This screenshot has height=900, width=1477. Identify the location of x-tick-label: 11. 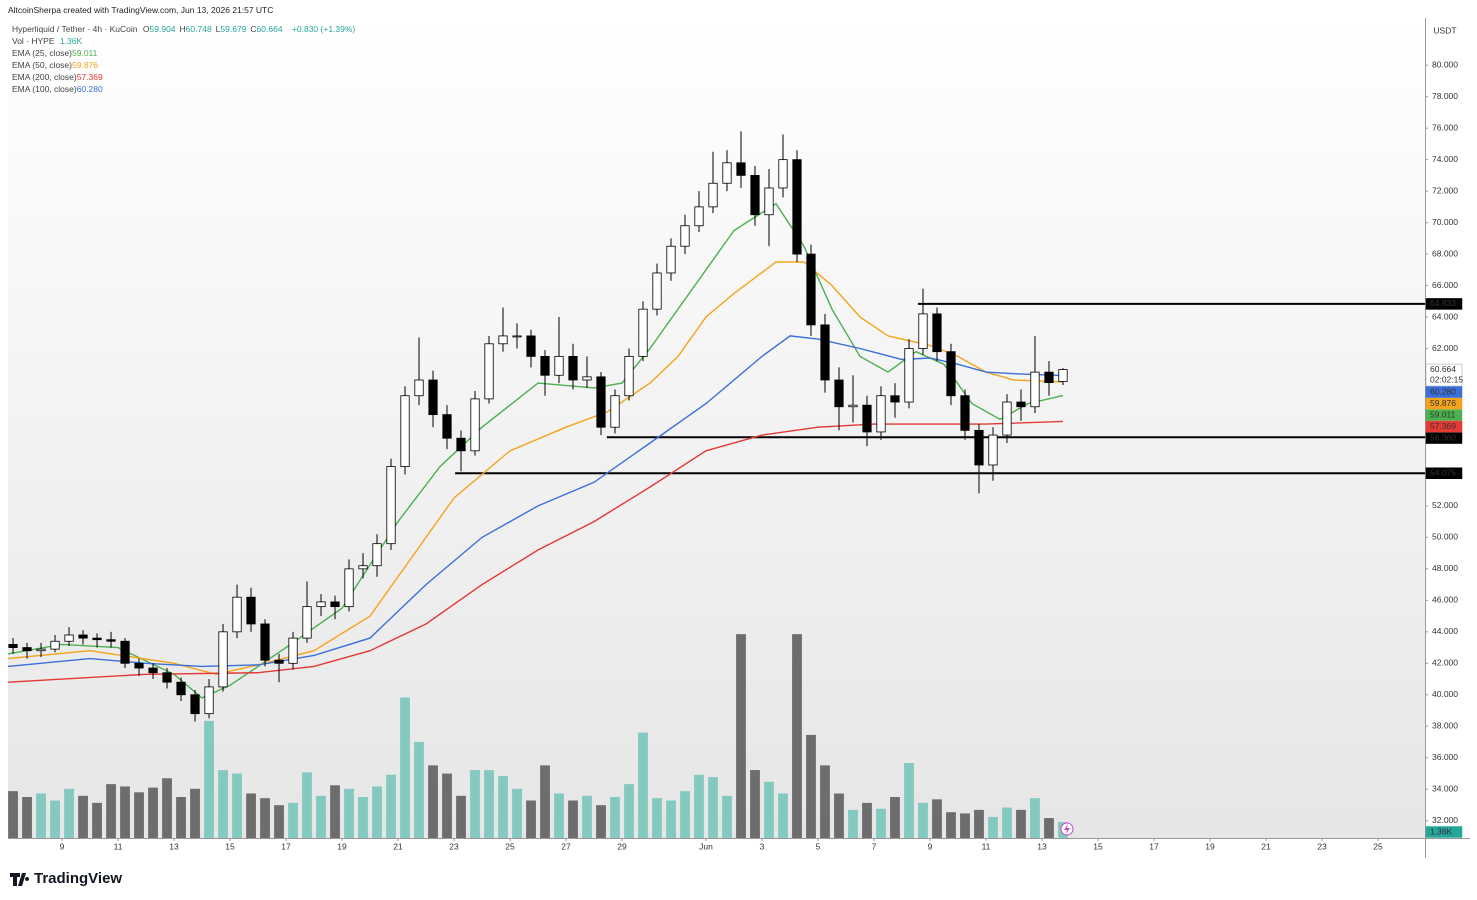
(118, 846).